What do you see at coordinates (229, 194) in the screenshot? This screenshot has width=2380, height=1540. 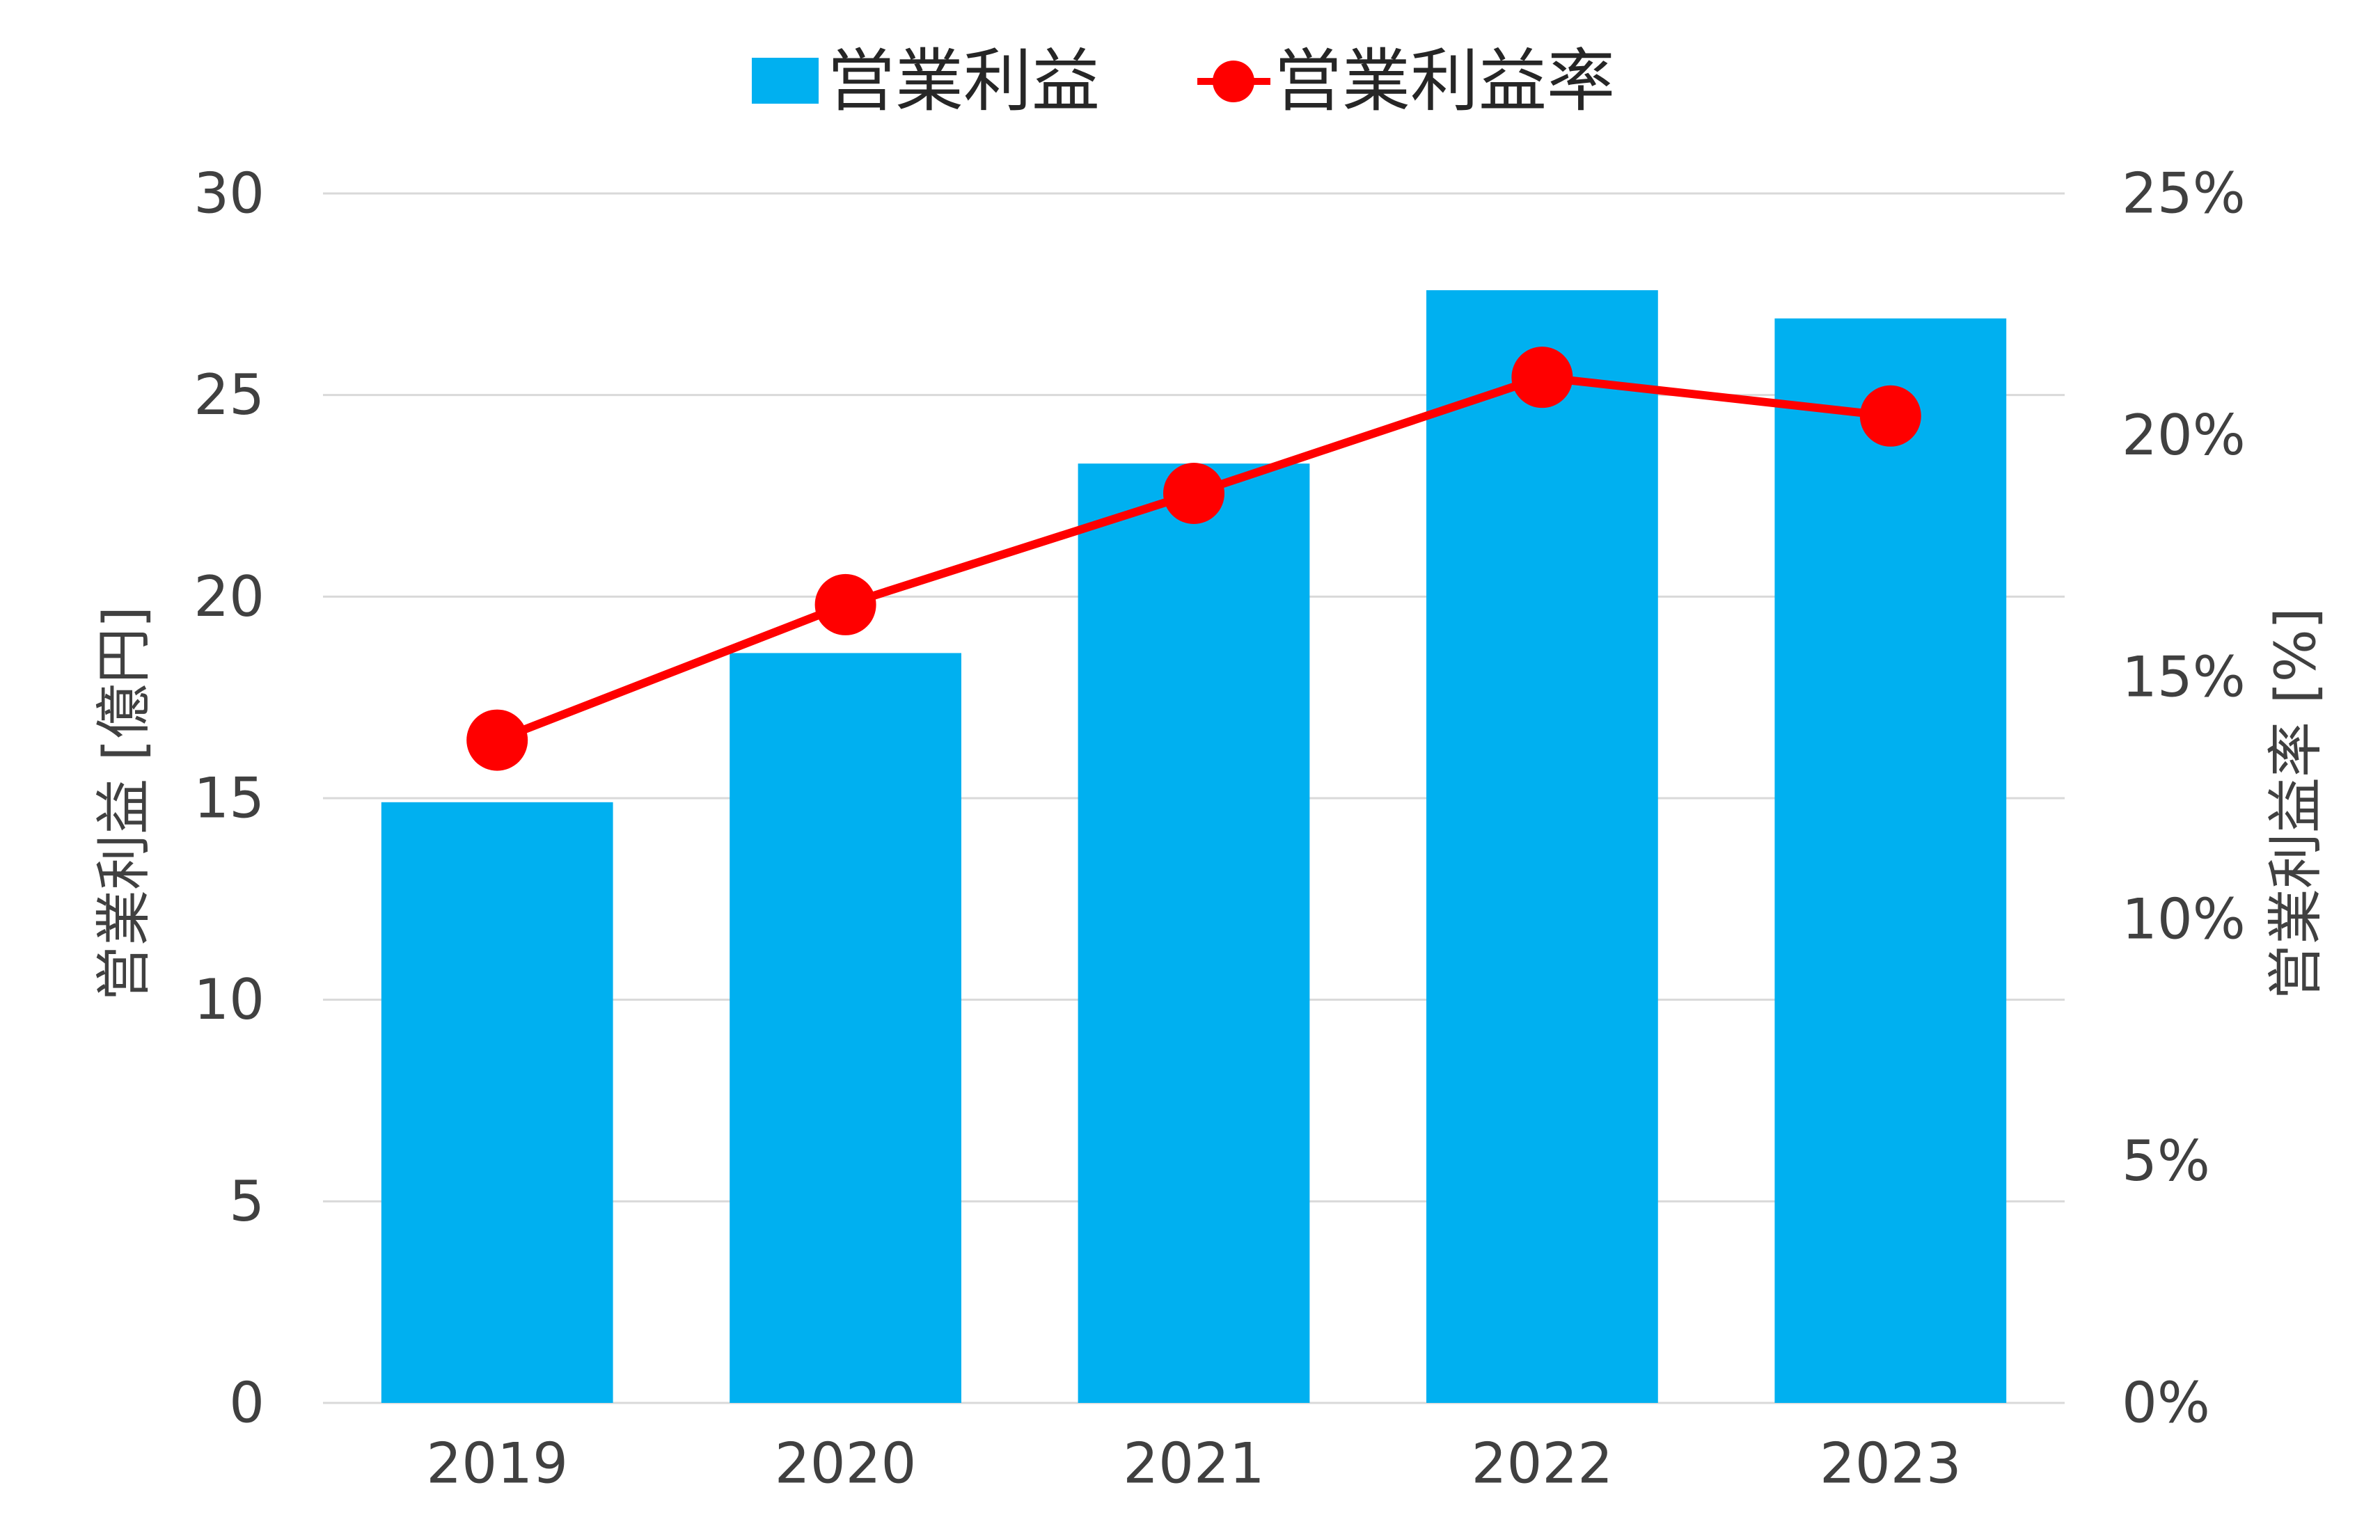 I see `left-tick-label: 30` at bounding box center [229, 194].